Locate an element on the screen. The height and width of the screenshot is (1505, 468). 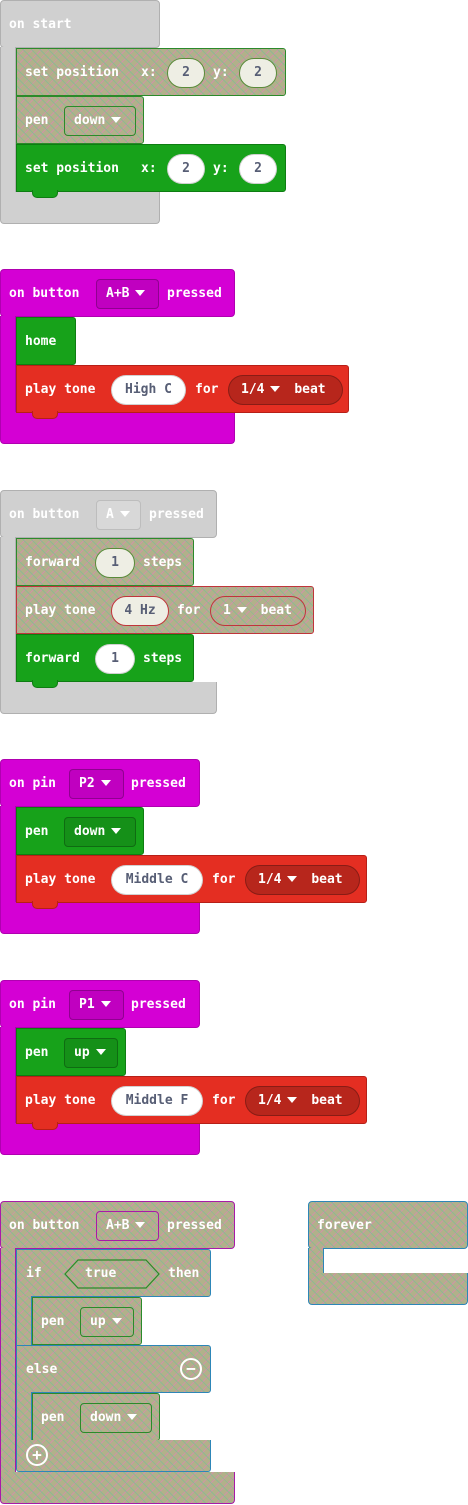
if-block-disabled: if true then is located at coordinates (113, 1273).